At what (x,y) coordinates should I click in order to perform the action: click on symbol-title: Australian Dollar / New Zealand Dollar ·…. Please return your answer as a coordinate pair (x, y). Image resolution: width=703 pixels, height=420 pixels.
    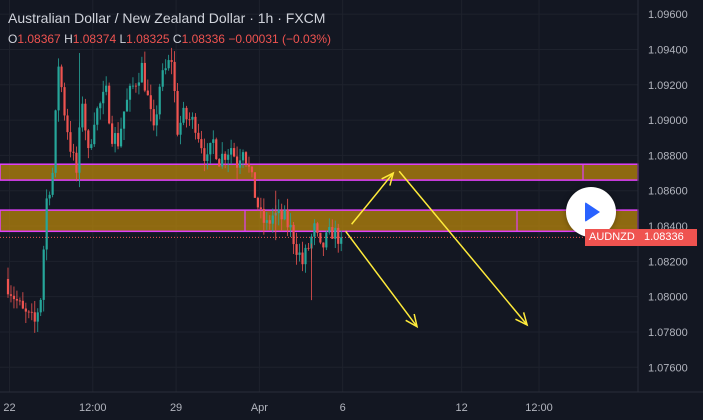
    Looking at the image, I should click on (167, 18).